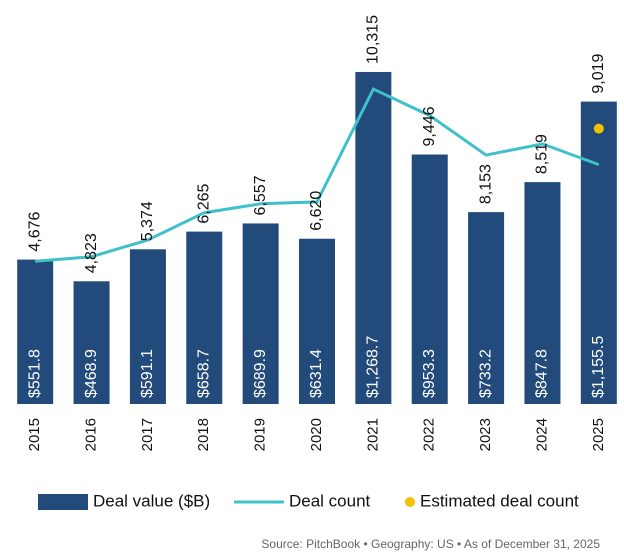 The height and width of the screenshot is (555, 624). What do you see at coordinates (316, 373) in the screenshot?
I see `bar-value-label: $631.4` at bounding box center [316, 373].